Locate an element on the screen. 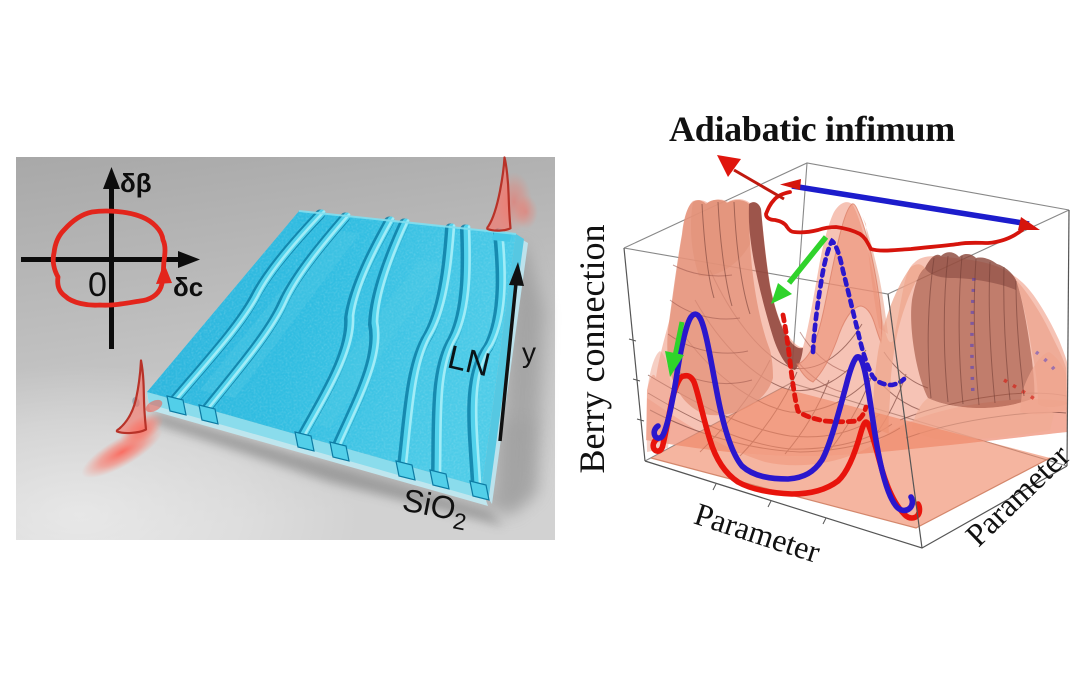  svg-text: LN is located at coordinates (468, 361).